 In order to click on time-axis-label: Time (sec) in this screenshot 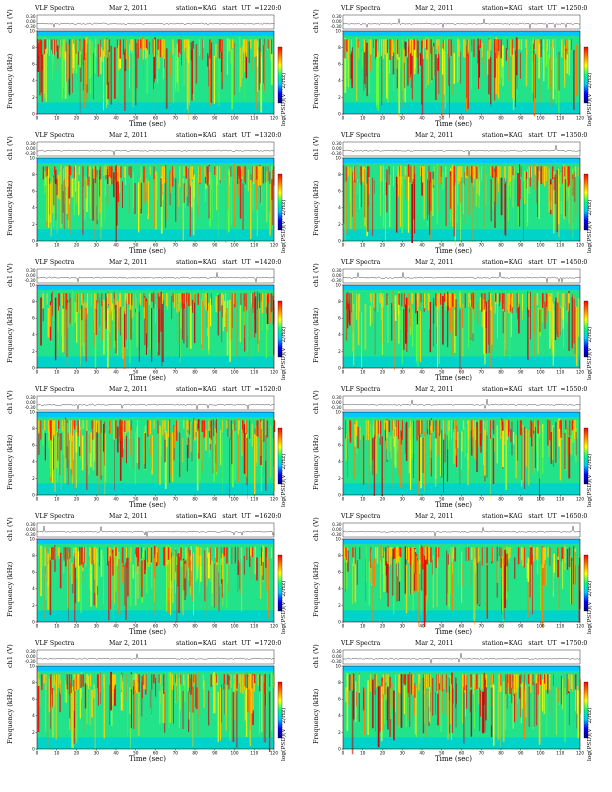, I will do `click(148, 632)`.